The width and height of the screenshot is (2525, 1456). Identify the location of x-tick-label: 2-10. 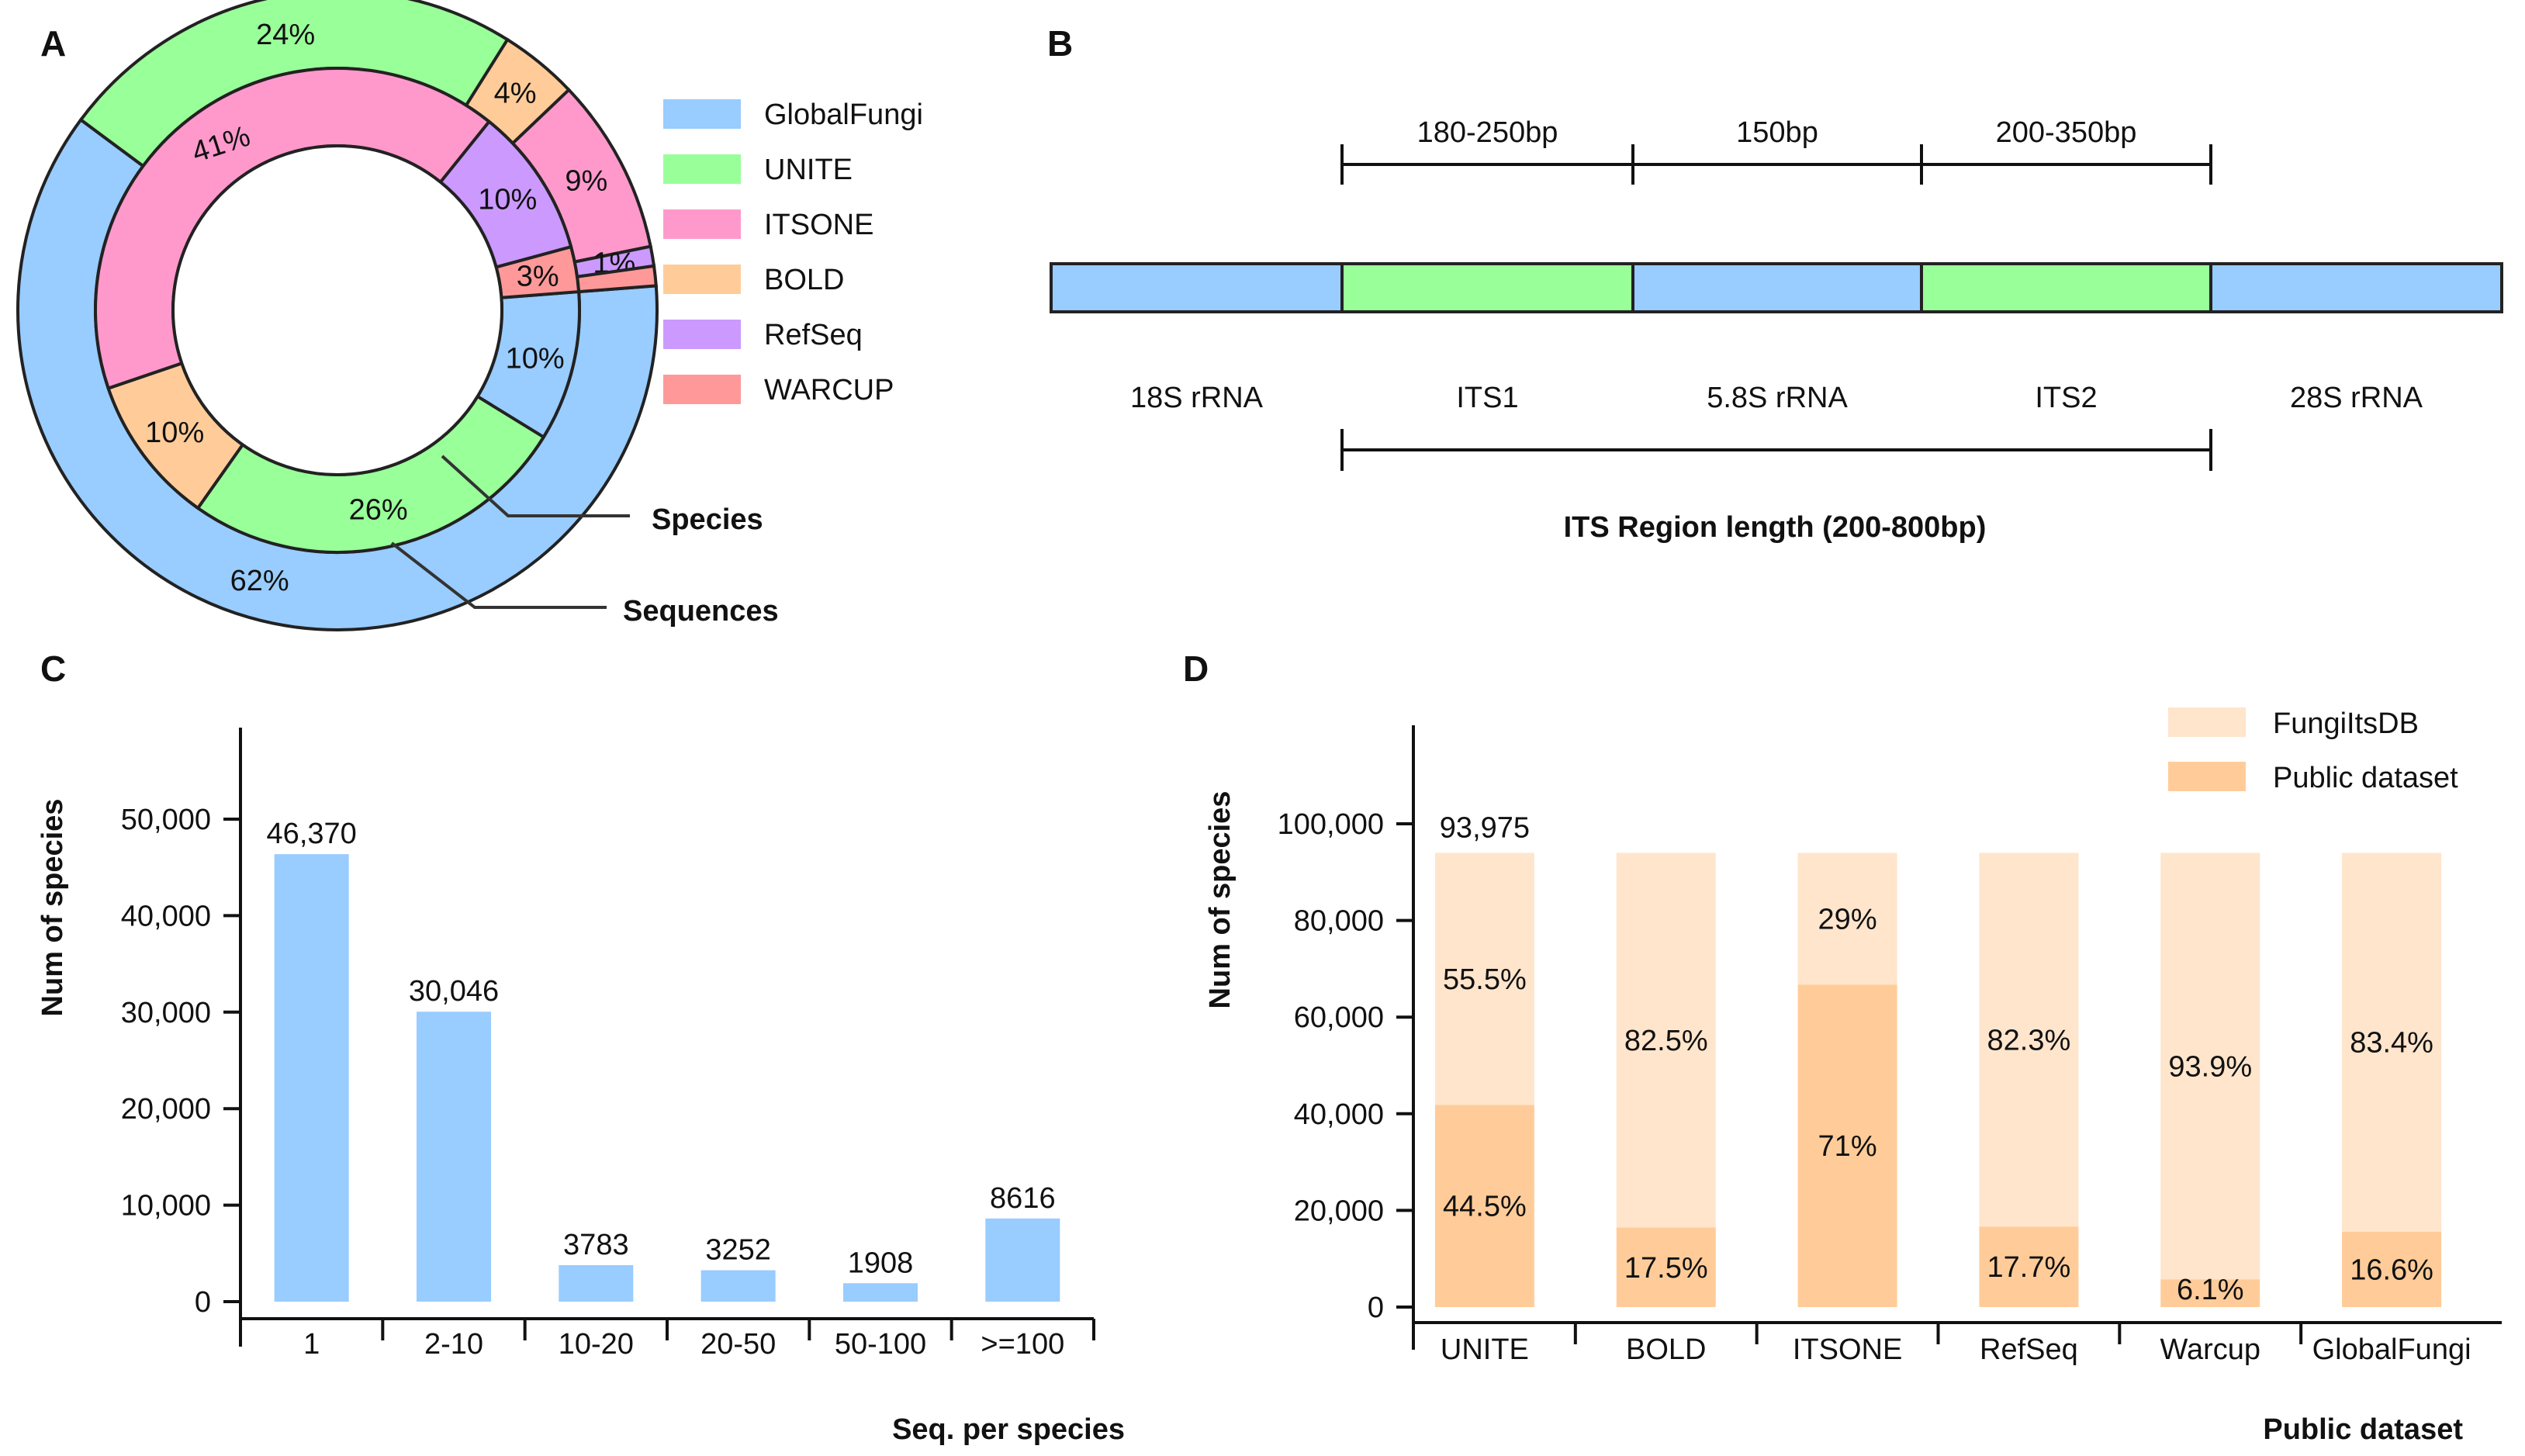
(453, 1344).